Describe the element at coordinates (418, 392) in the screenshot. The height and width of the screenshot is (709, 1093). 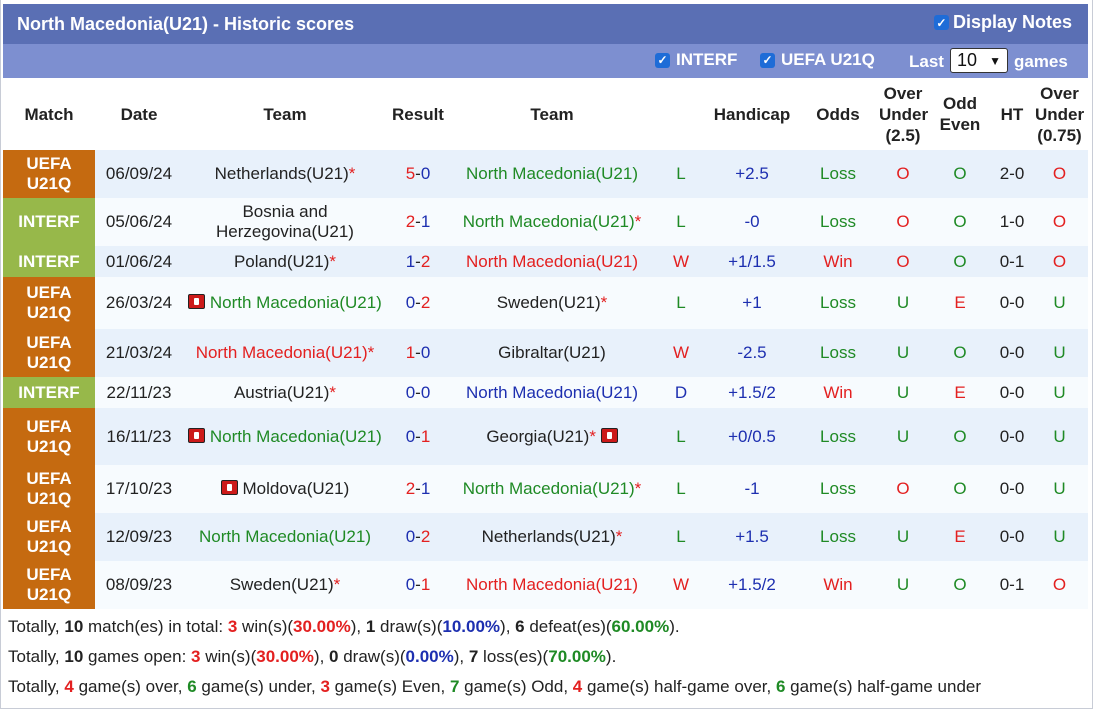
I see `result-cell: 0-0` at that location.